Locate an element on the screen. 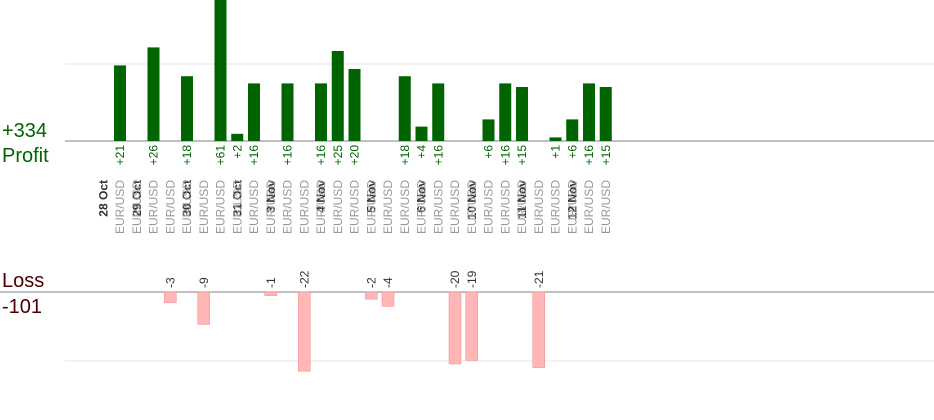  profit-value-label: +20 is located at coordinates (355, 155).